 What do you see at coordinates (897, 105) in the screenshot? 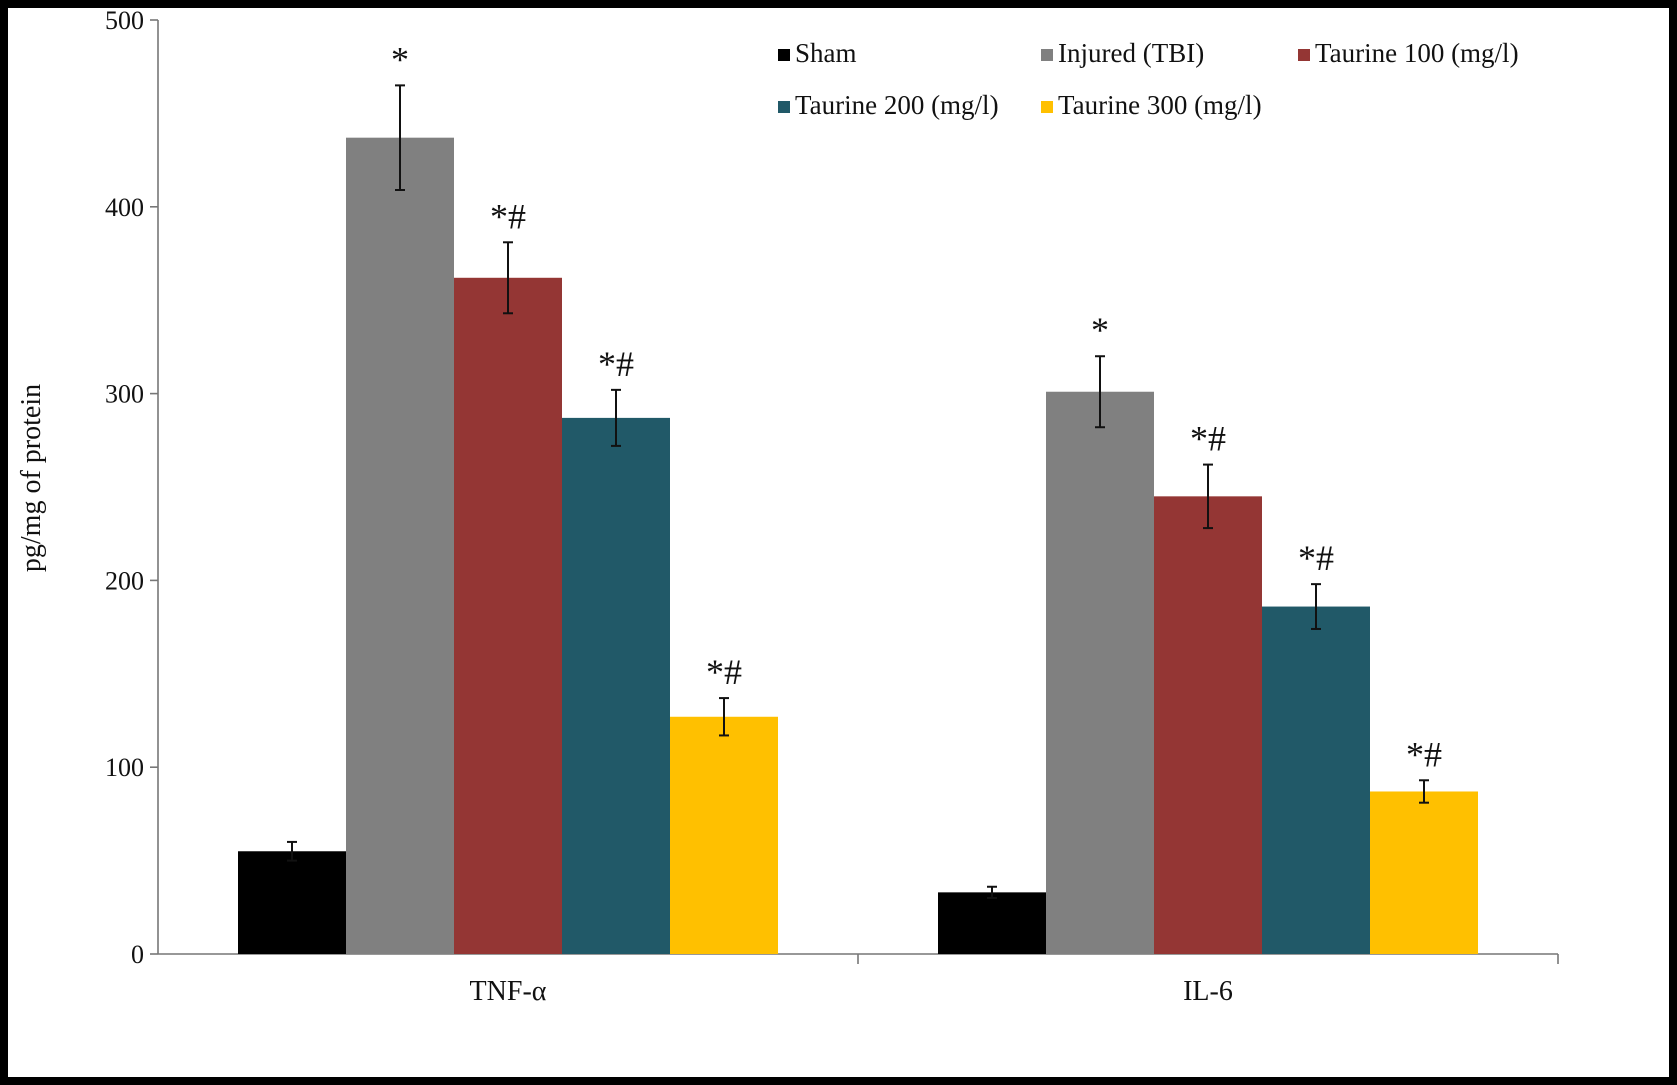
I see `legend-label: Taurine 200 (mg/l)` at bounding box center [897, 105].